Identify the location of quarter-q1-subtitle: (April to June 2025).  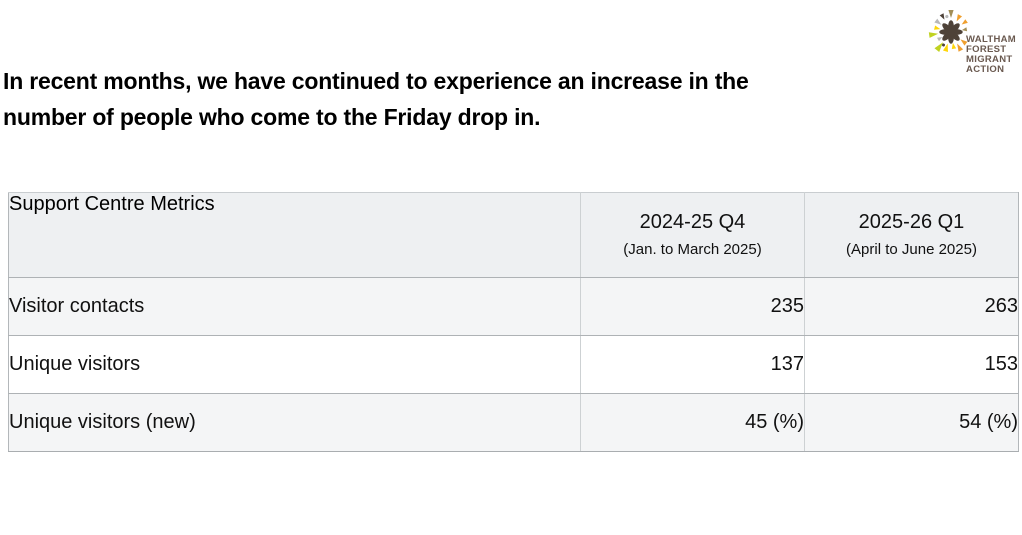
(911, 250).